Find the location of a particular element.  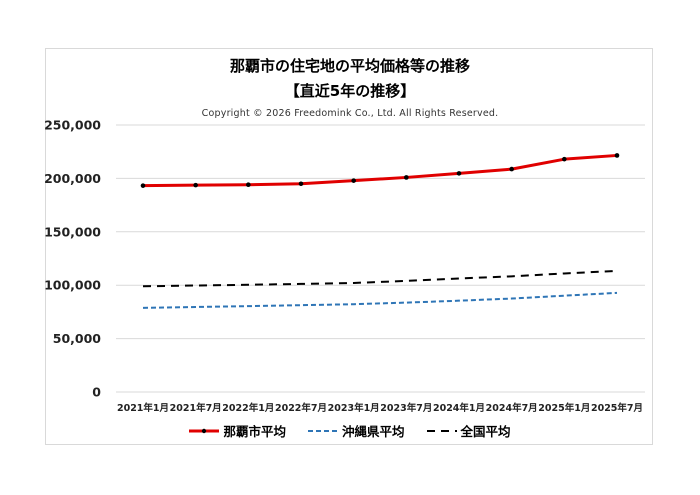

legend-item-naha: 那覇市平均 is located at coordinates (237, 430).